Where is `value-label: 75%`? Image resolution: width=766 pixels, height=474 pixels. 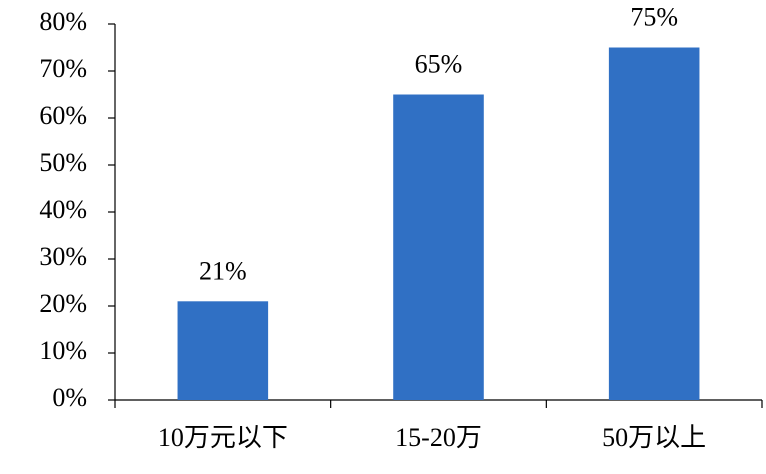
value-label: 75% is located at coordinates (654, 16).